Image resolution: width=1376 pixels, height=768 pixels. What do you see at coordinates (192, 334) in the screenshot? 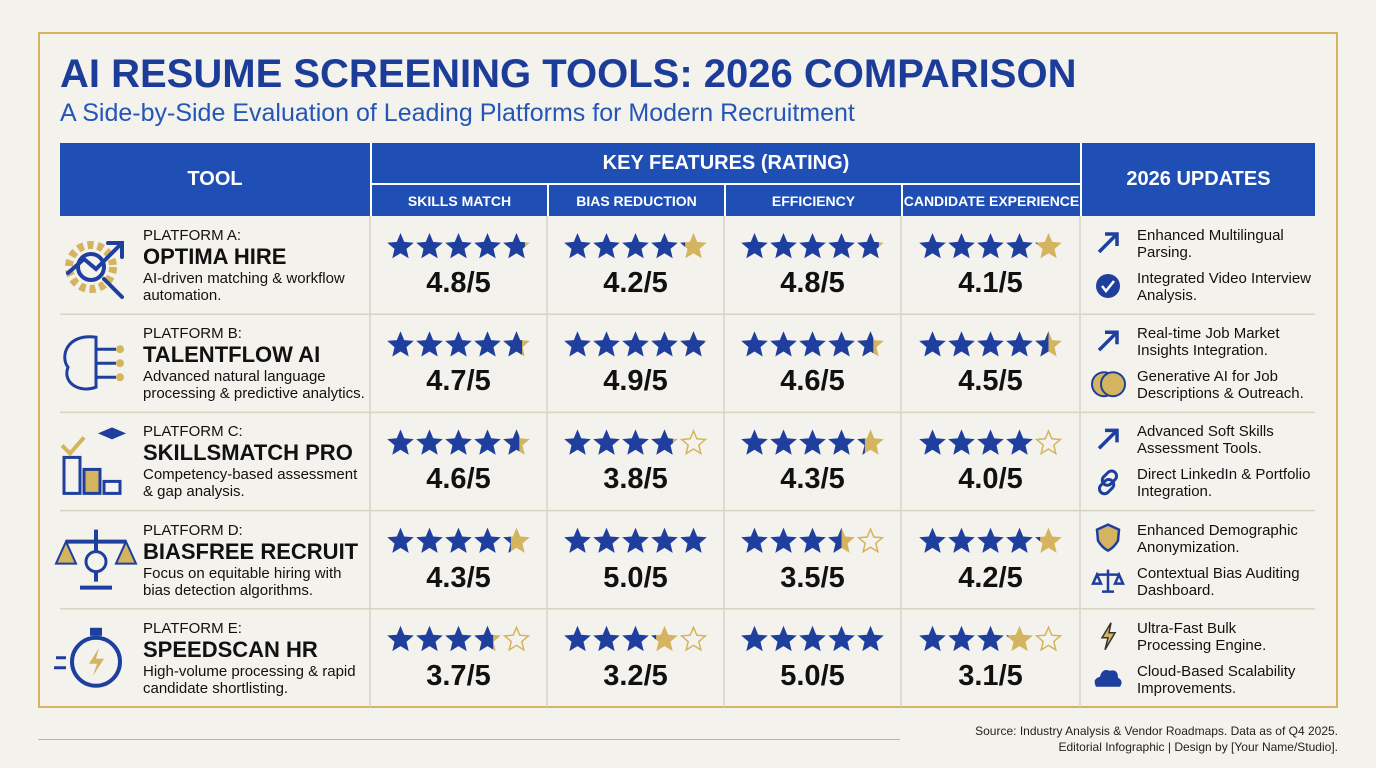
I see `platform-label: PLATFORM B:` at bounding box center [192, 334].